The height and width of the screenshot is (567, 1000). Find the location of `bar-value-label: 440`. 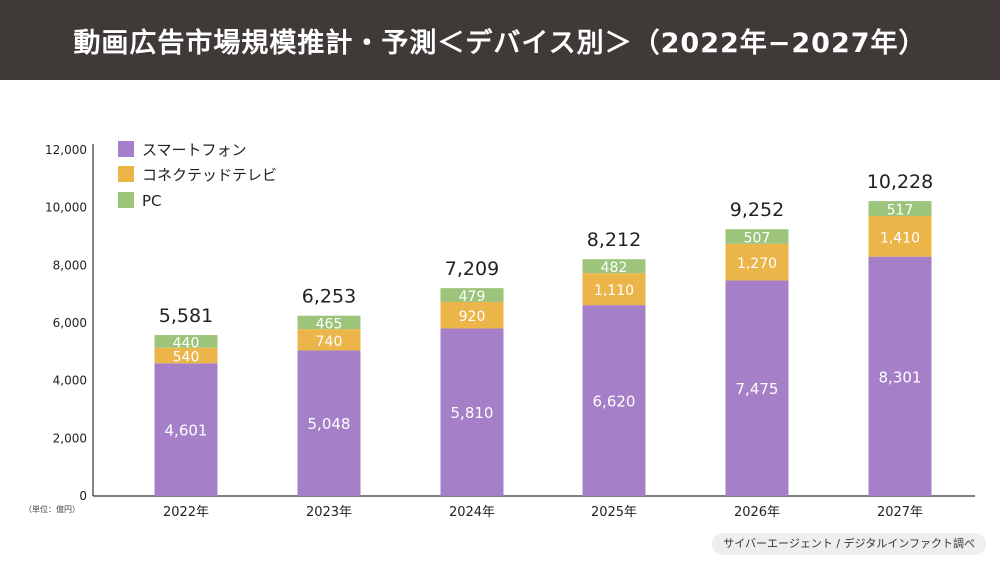

bar-value-label: 440 is located at coordinates (186, 343).